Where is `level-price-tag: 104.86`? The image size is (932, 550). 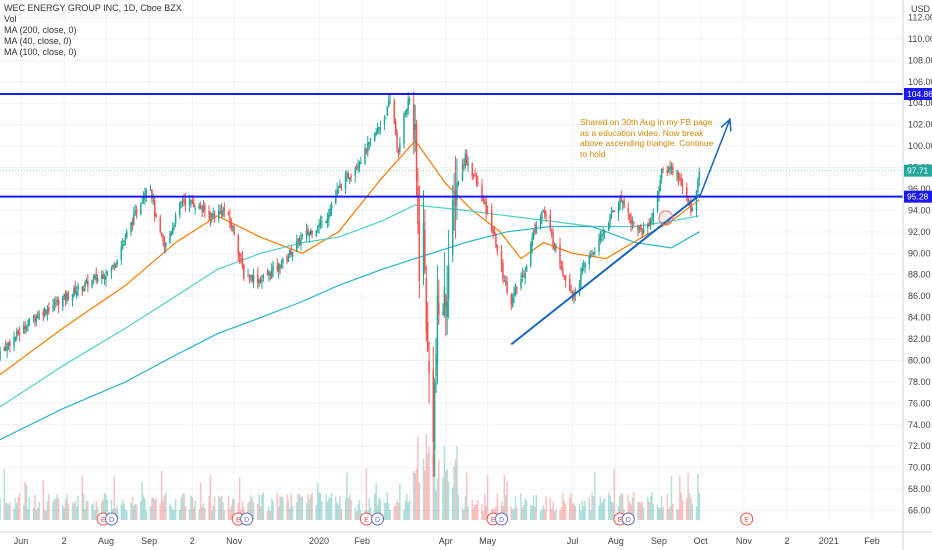 level-price-tag: 104.86 is located at coordinates (919, 94).